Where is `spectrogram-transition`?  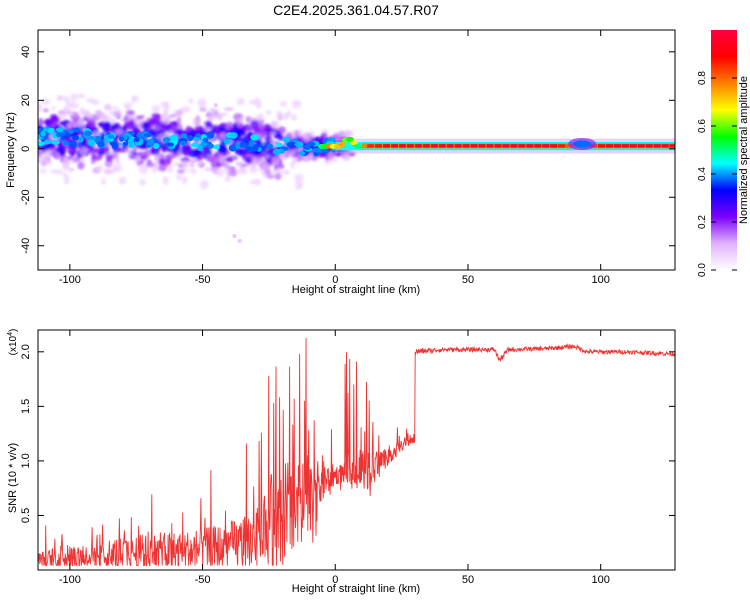
spectrogram-transition is located at coordinates (357, 146).